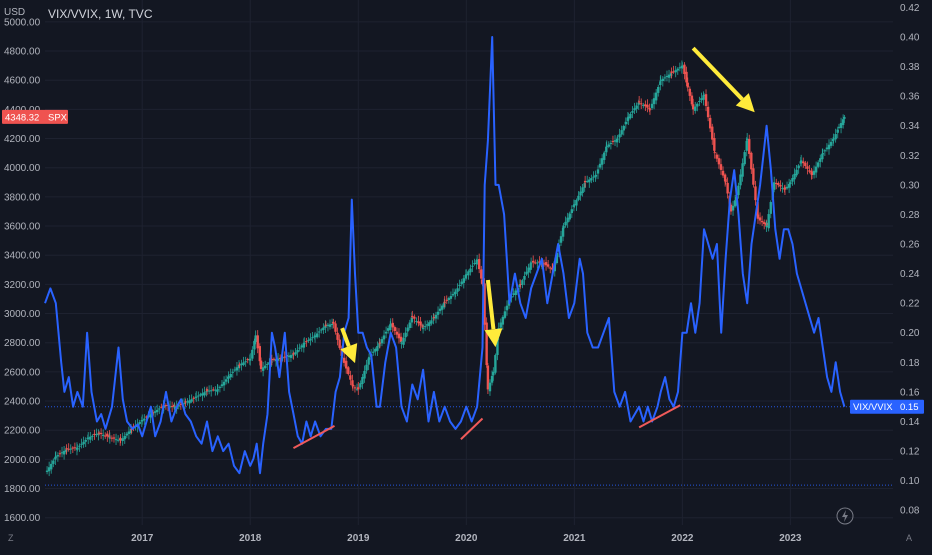  I want to click on trendlines, so click(486, 426).